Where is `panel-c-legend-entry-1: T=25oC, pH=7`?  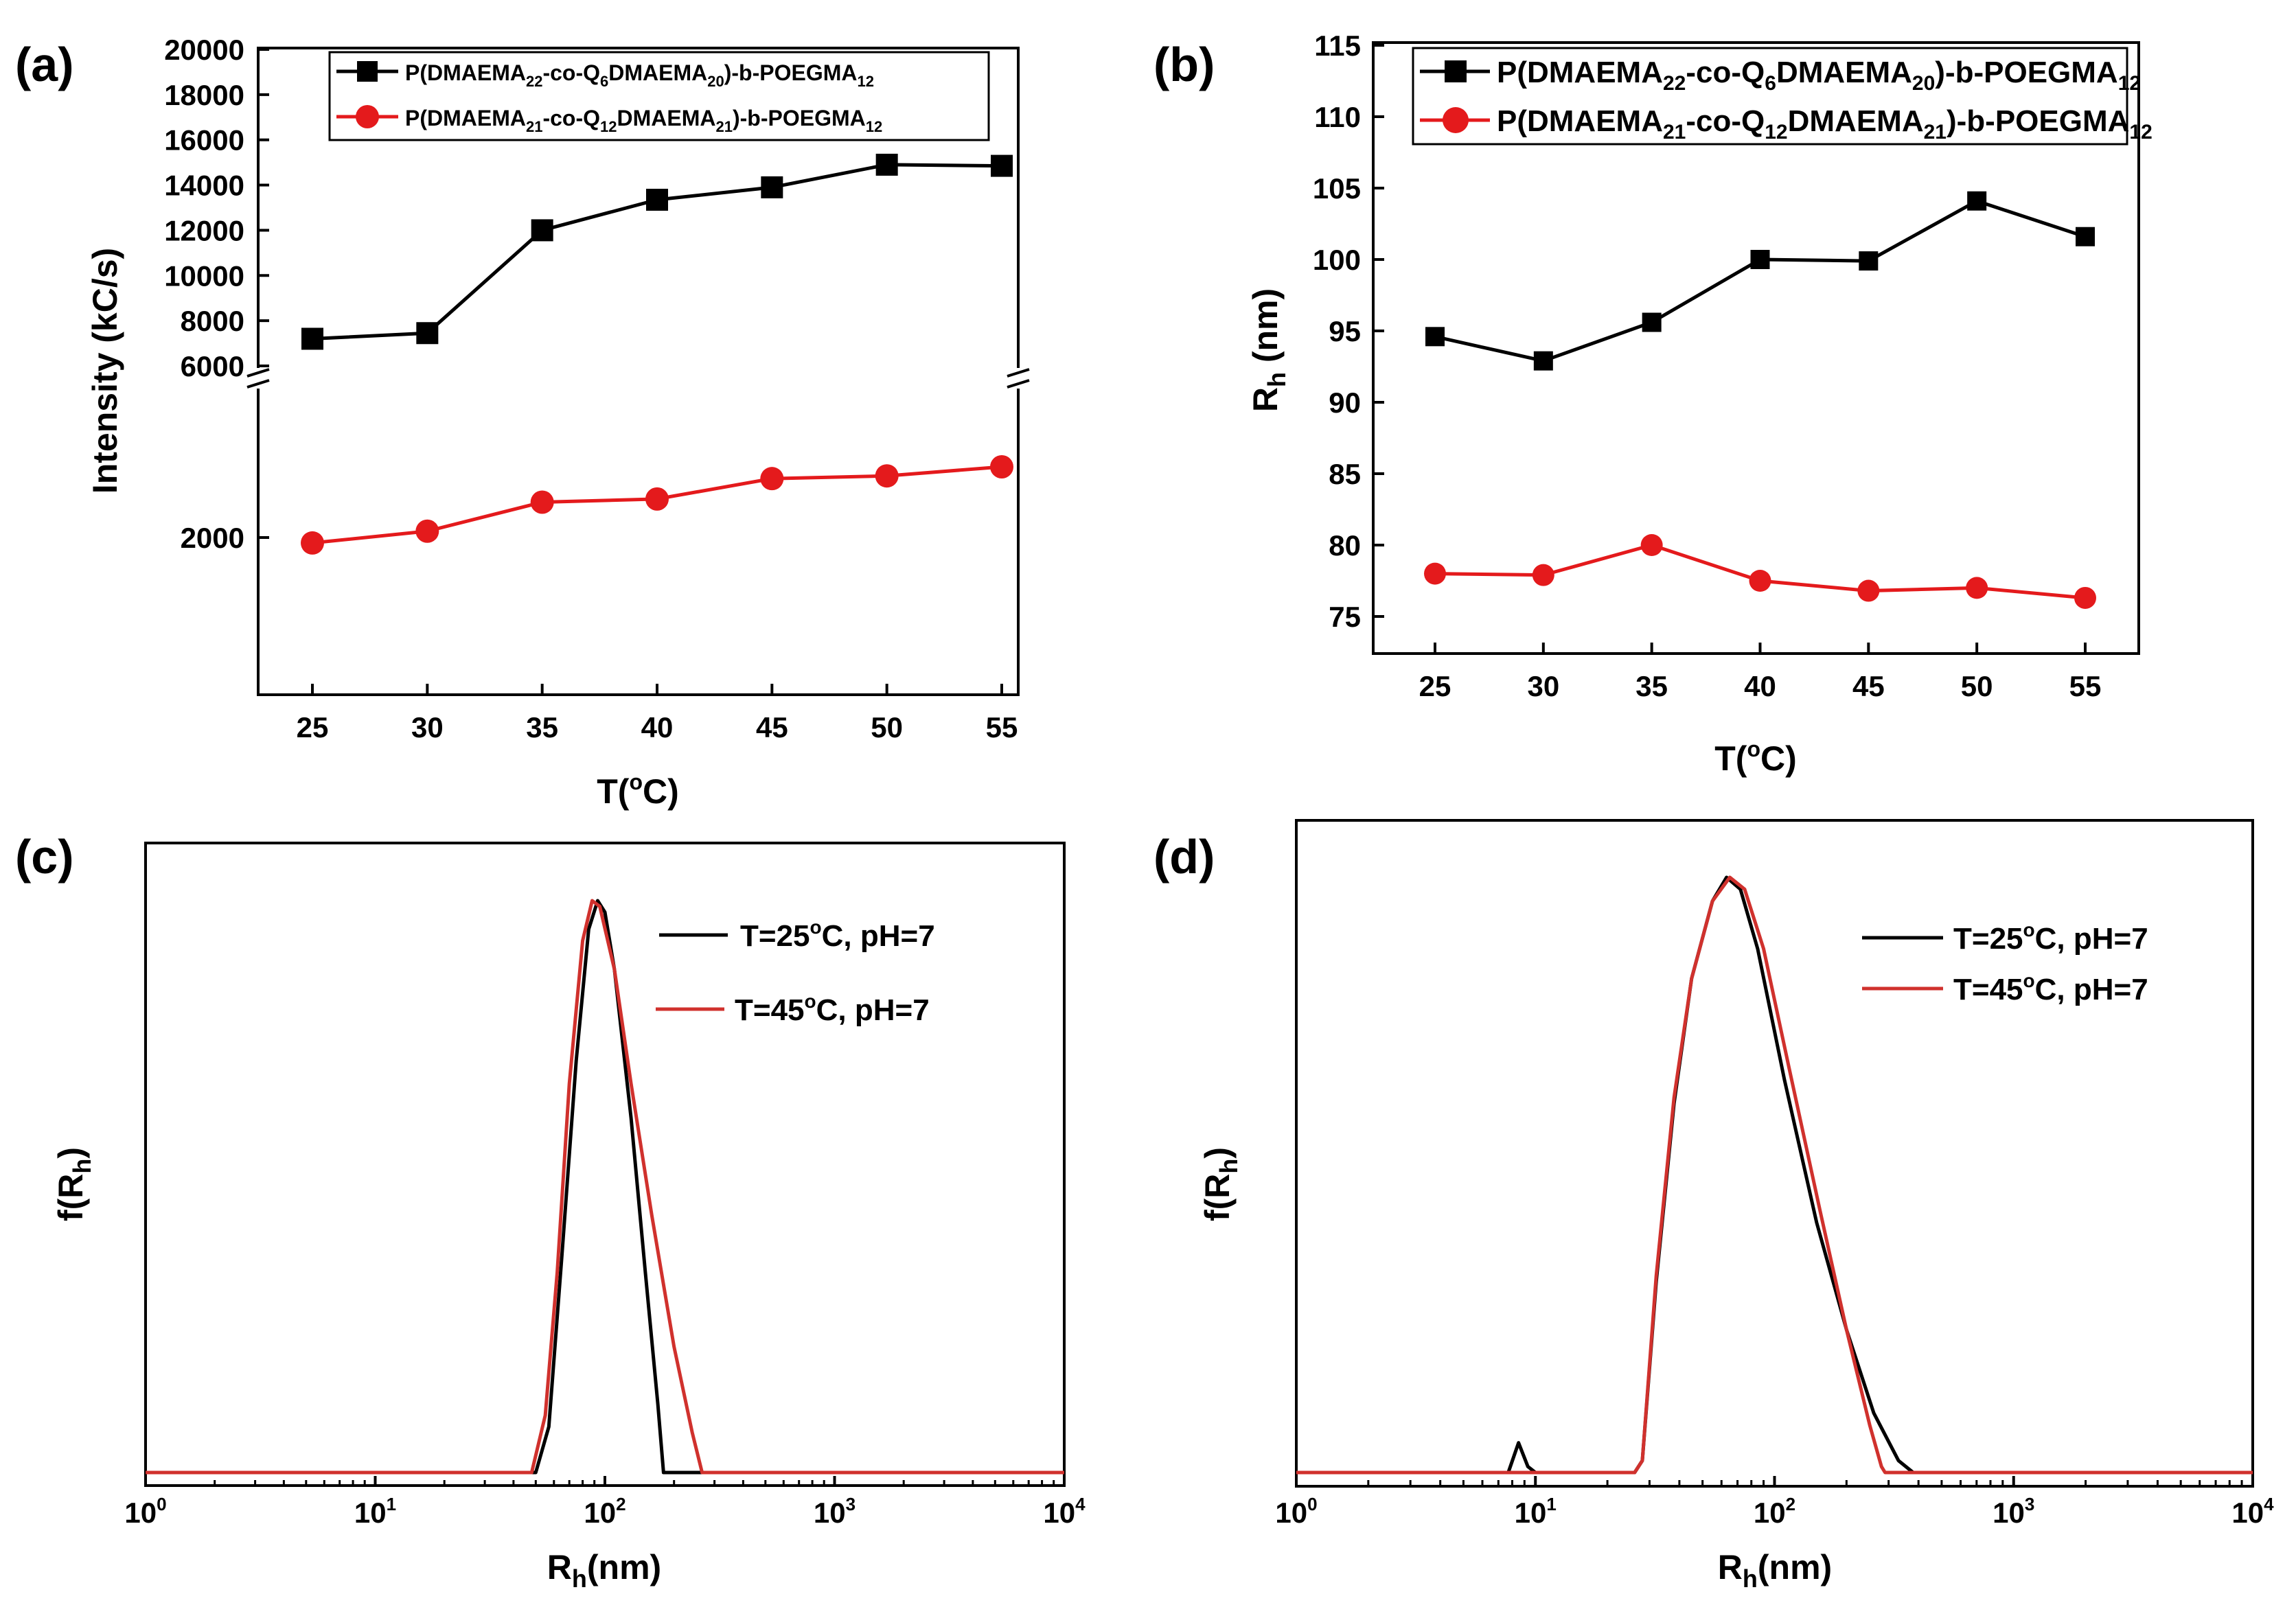 panel-c-legend-entry-1: T=25oC, pH=7 is located at coordinates (837, 934).